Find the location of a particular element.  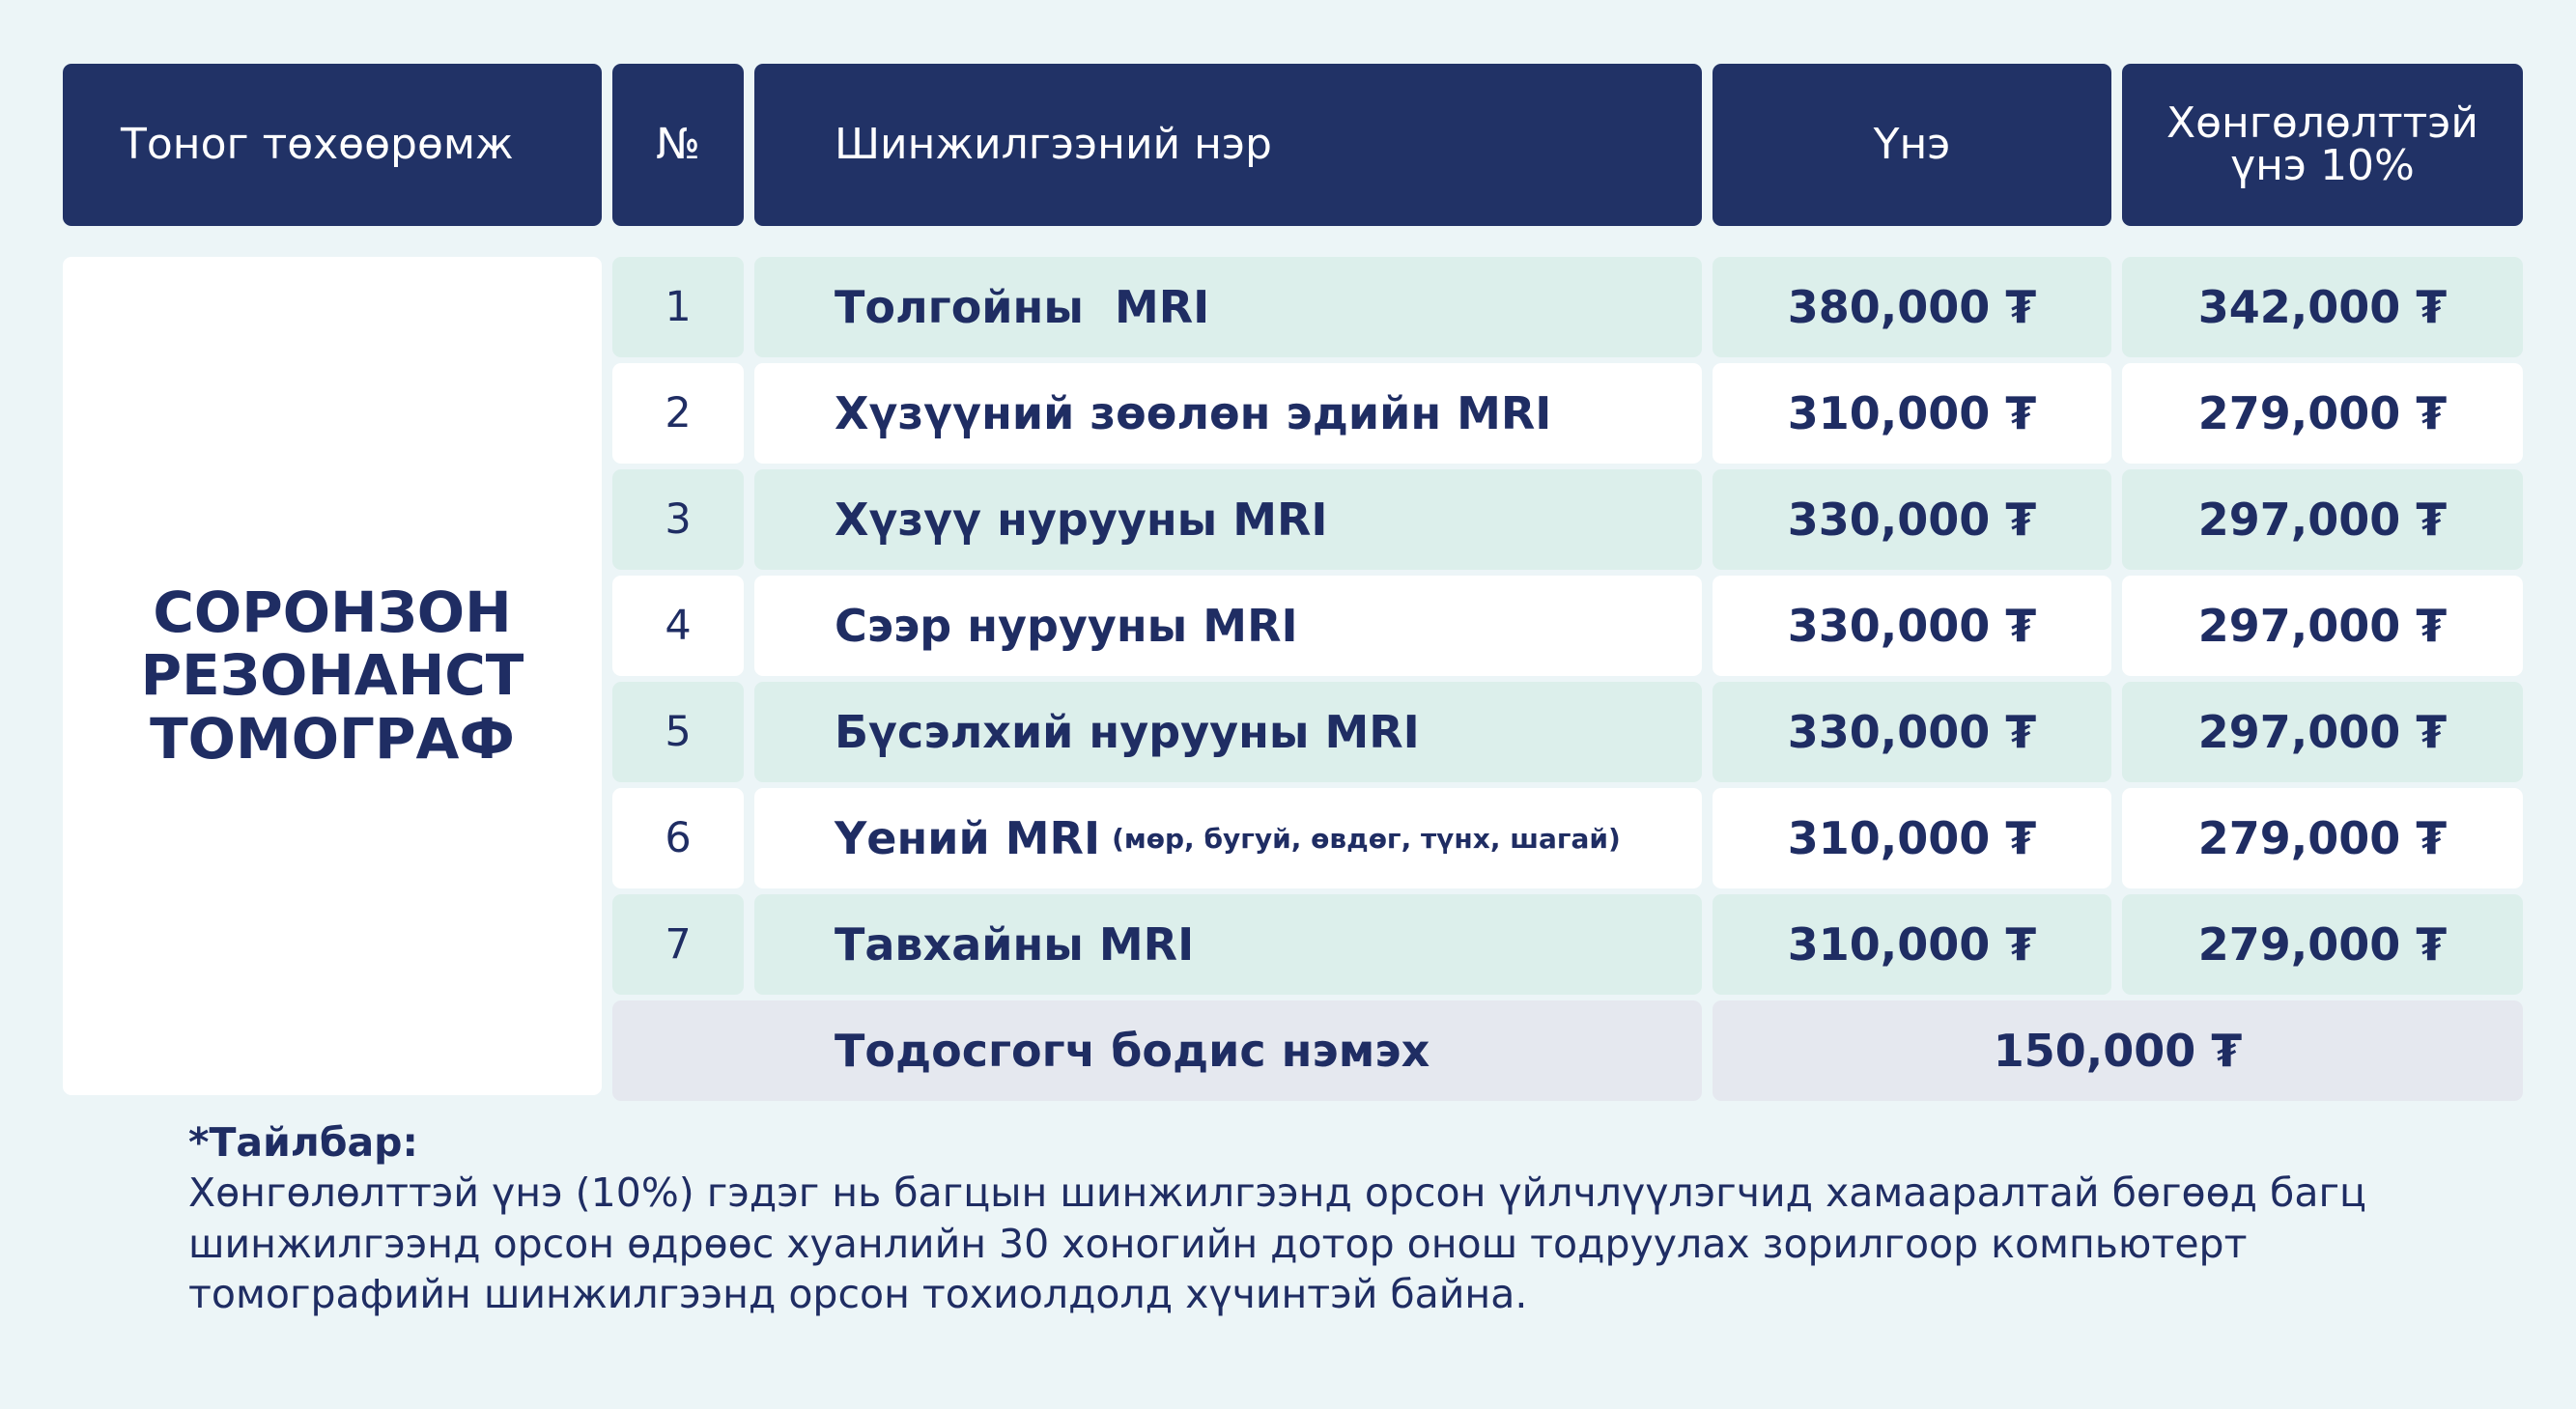

footnote-title: *Тайлбар: is located at coordinates (303, 1142).